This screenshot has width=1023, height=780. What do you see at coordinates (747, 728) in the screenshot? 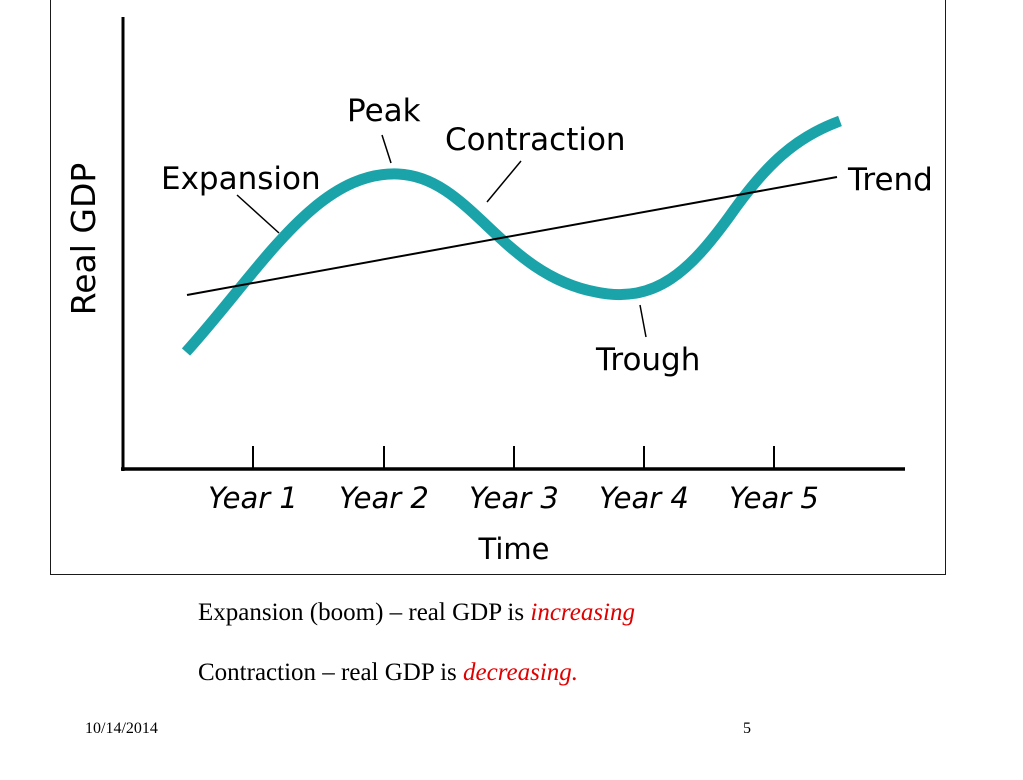
I see `footer-page-number: 5` at bounding box center [747, 728].